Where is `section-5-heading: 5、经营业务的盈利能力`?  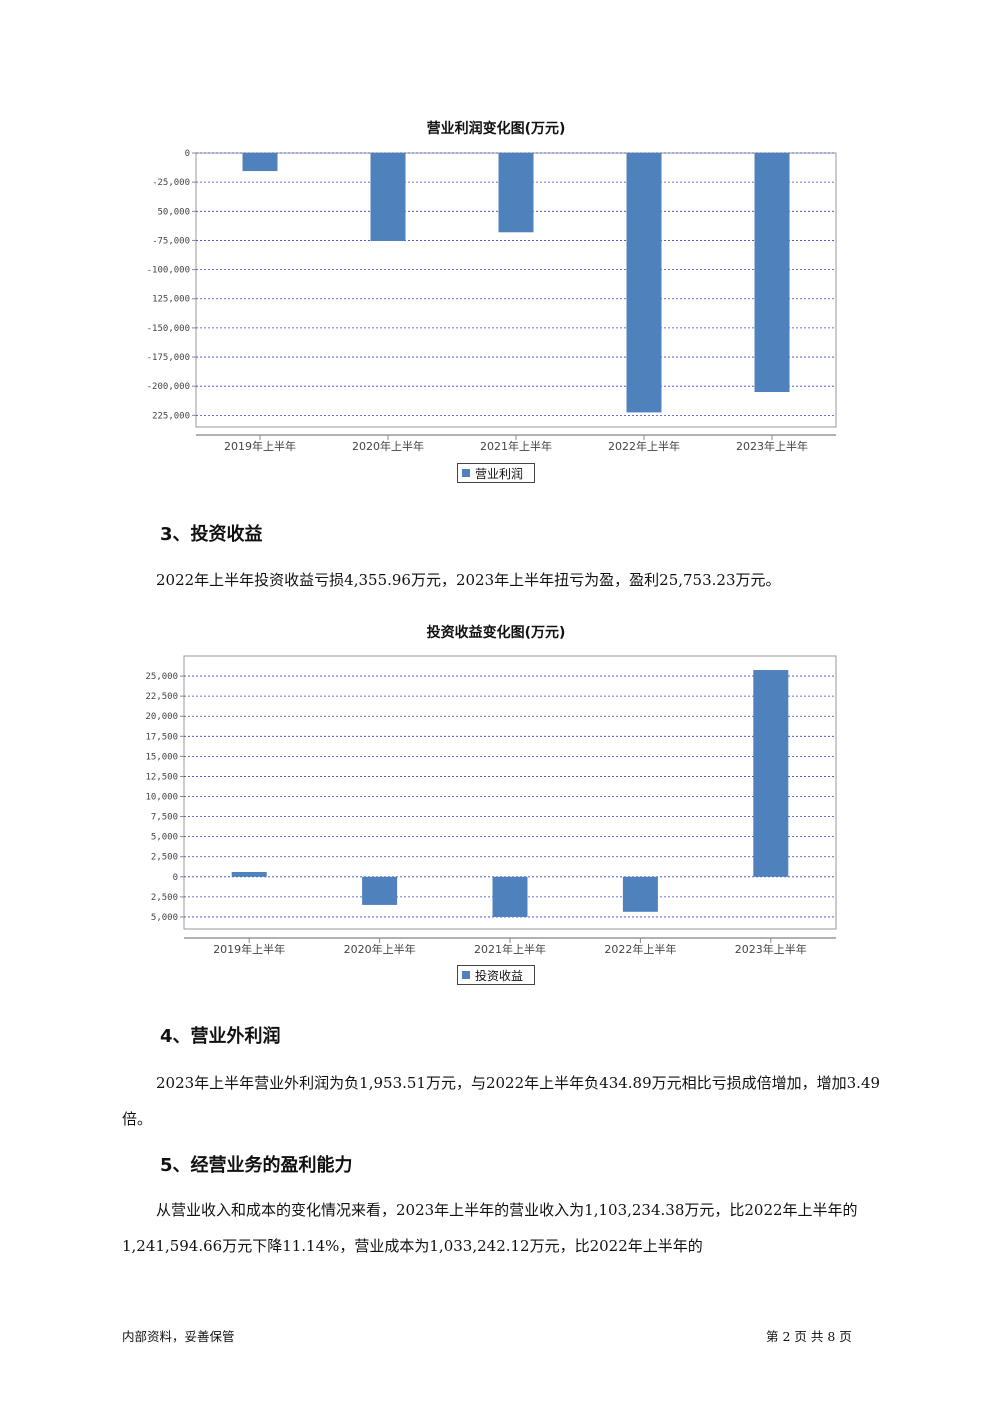 section-5-heading: 5、经营业务的盈利能力 is located at coordinates (256, 1165).